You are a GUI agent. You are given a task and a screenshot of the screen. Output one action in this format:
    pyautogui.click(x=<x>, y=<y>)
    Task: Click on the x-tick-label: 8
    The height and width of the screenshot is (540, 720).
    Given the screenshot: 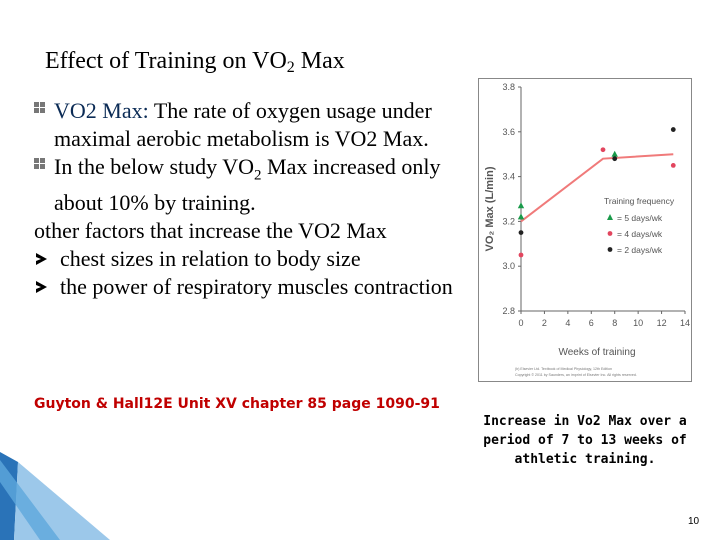 What is the action you would take?
    pyautogui.click(x=614, y=323)
    